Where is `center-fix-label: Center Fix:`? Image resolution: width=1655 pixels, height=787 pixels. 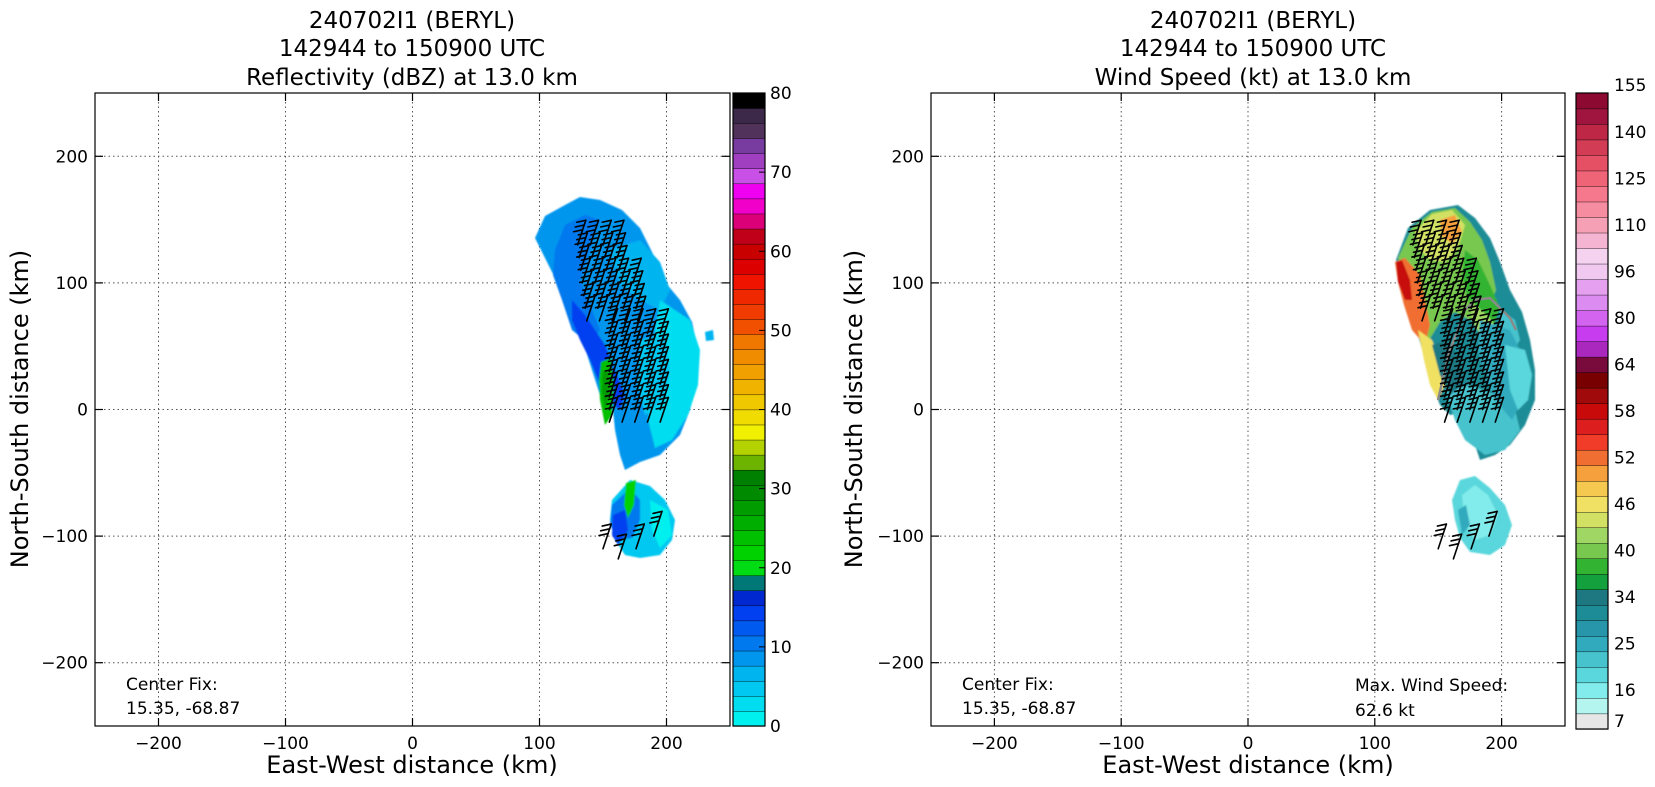 center-fix-label: Center Fix: is located at coordinates (172, 685).